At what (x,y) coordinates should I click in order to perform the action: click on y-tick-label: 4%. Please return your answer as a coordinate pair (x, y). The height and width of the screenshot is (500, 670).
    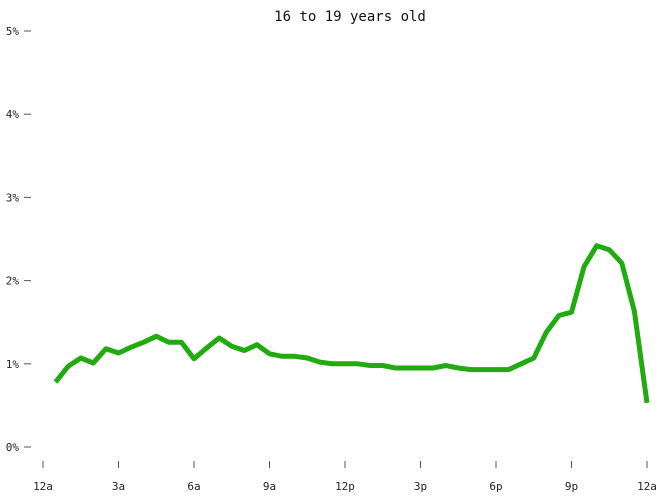
    Looking at the image, I should click on (13, 114).